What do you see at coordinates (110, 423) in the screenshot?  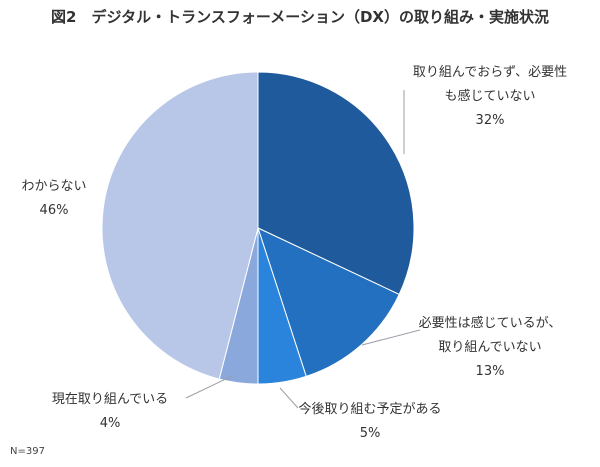 I see `slice-value-label-3: 4%` at bounding box center [110, 423].